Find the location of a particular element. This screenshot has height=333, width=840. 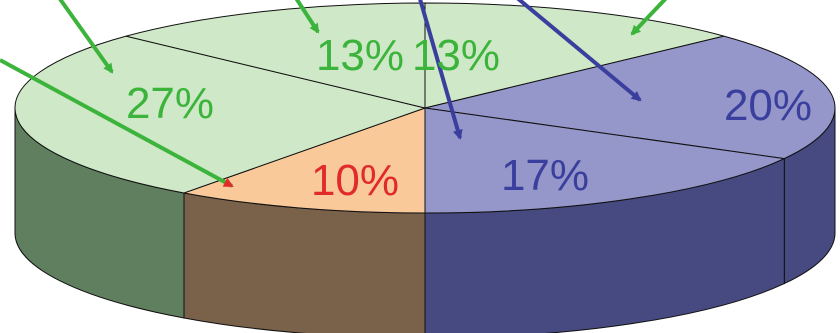

slice-label-0: 13% is located at coordinates (456, 55).